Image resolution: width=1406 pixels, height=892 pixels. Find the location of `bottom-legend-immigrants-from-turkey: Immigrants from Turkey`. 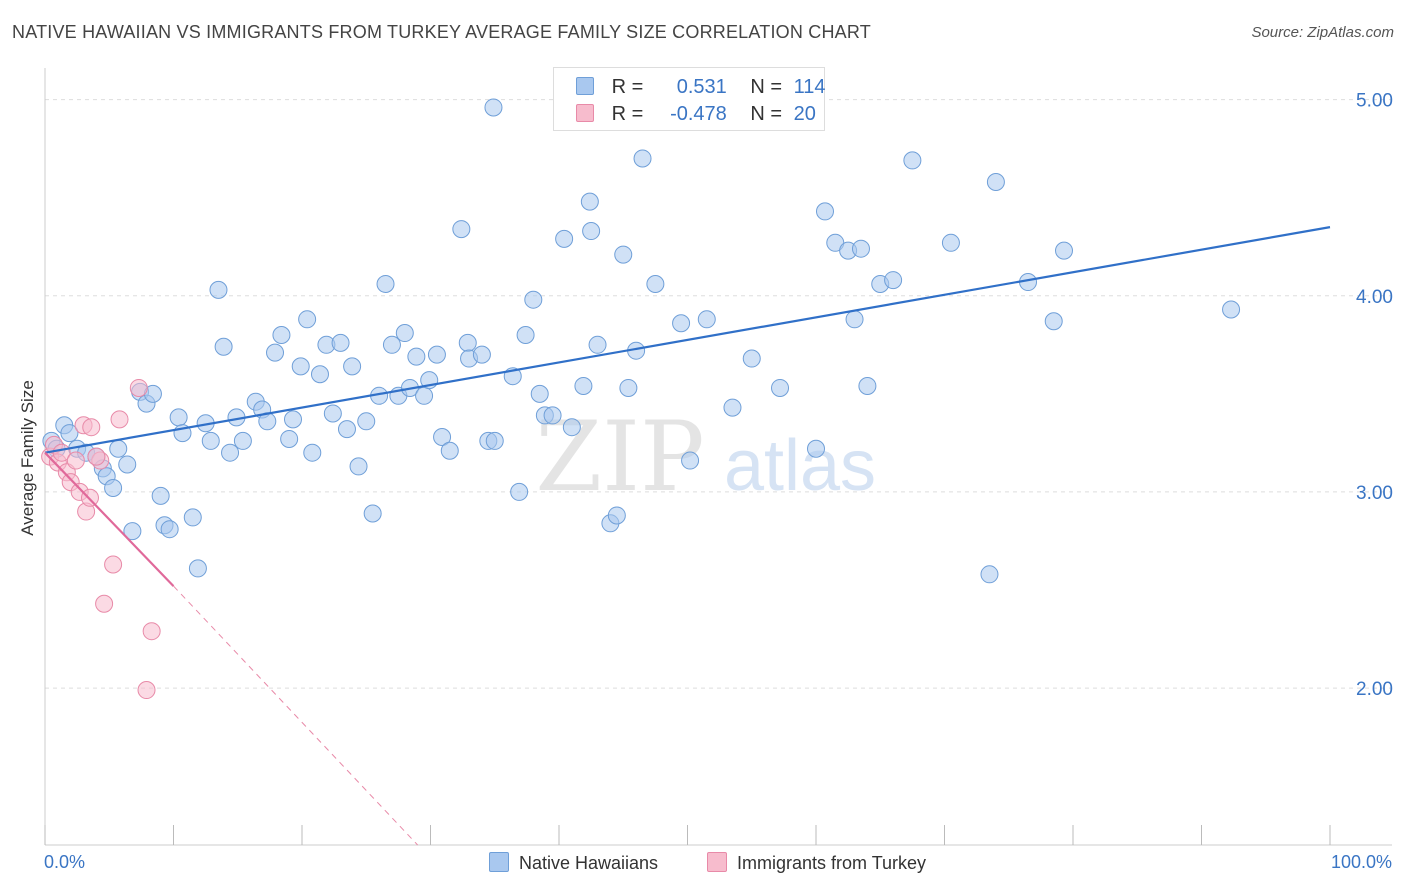

bottom-legend-immigrants-from-turkey: Immigrants from Turkey is located at coordinates (816, 863).